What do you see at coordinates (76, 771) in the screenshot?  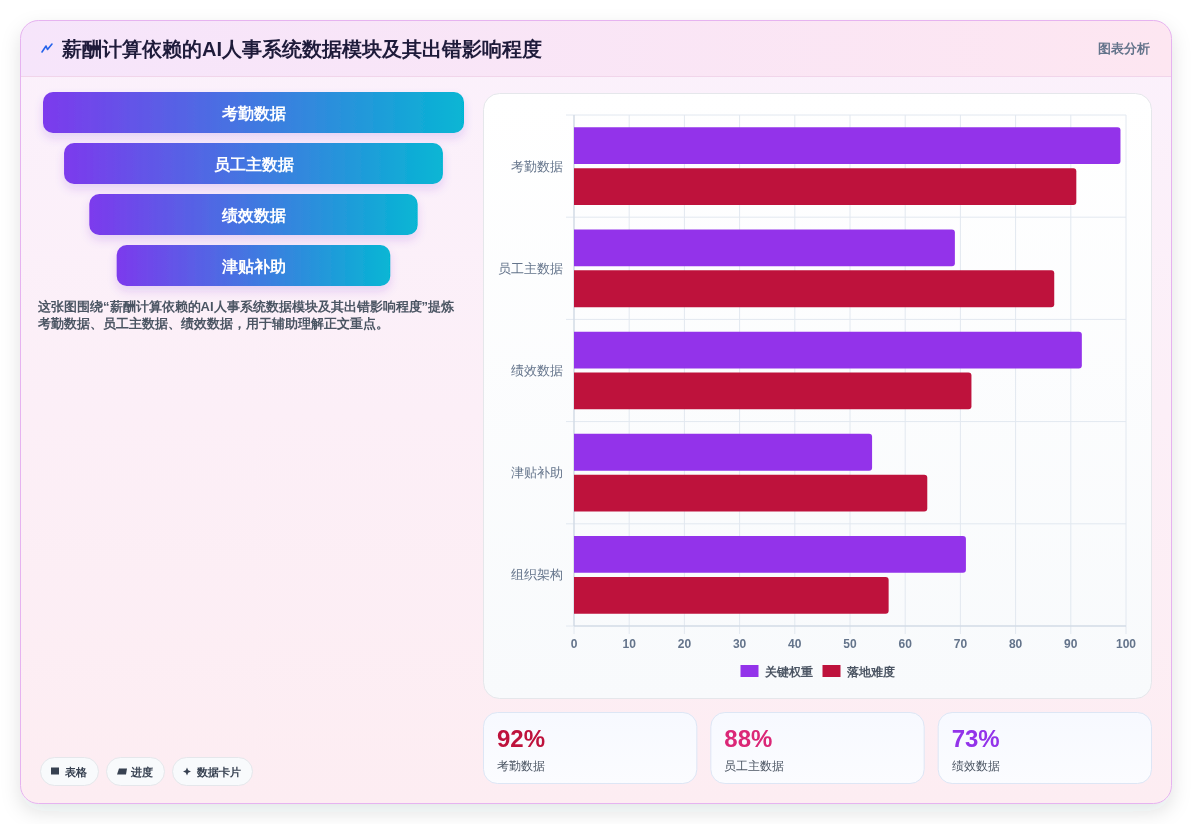 I see `text: 表格` at bounding box center [76, 771].